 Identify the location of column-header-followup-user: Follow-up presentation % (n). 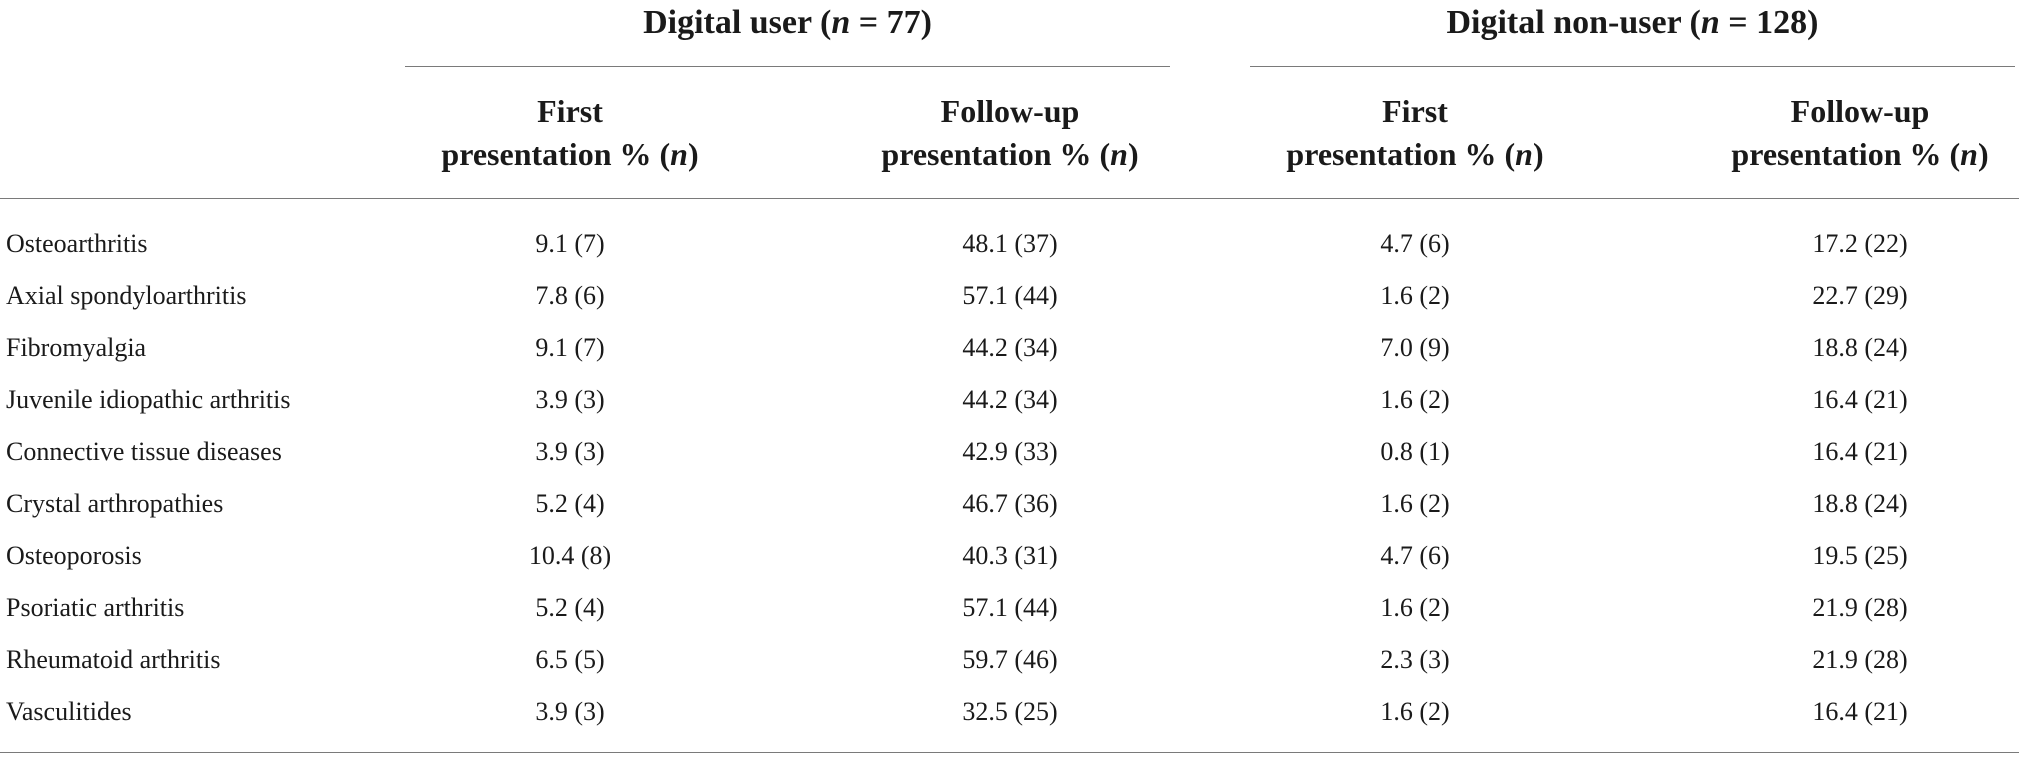
(1010, 133).